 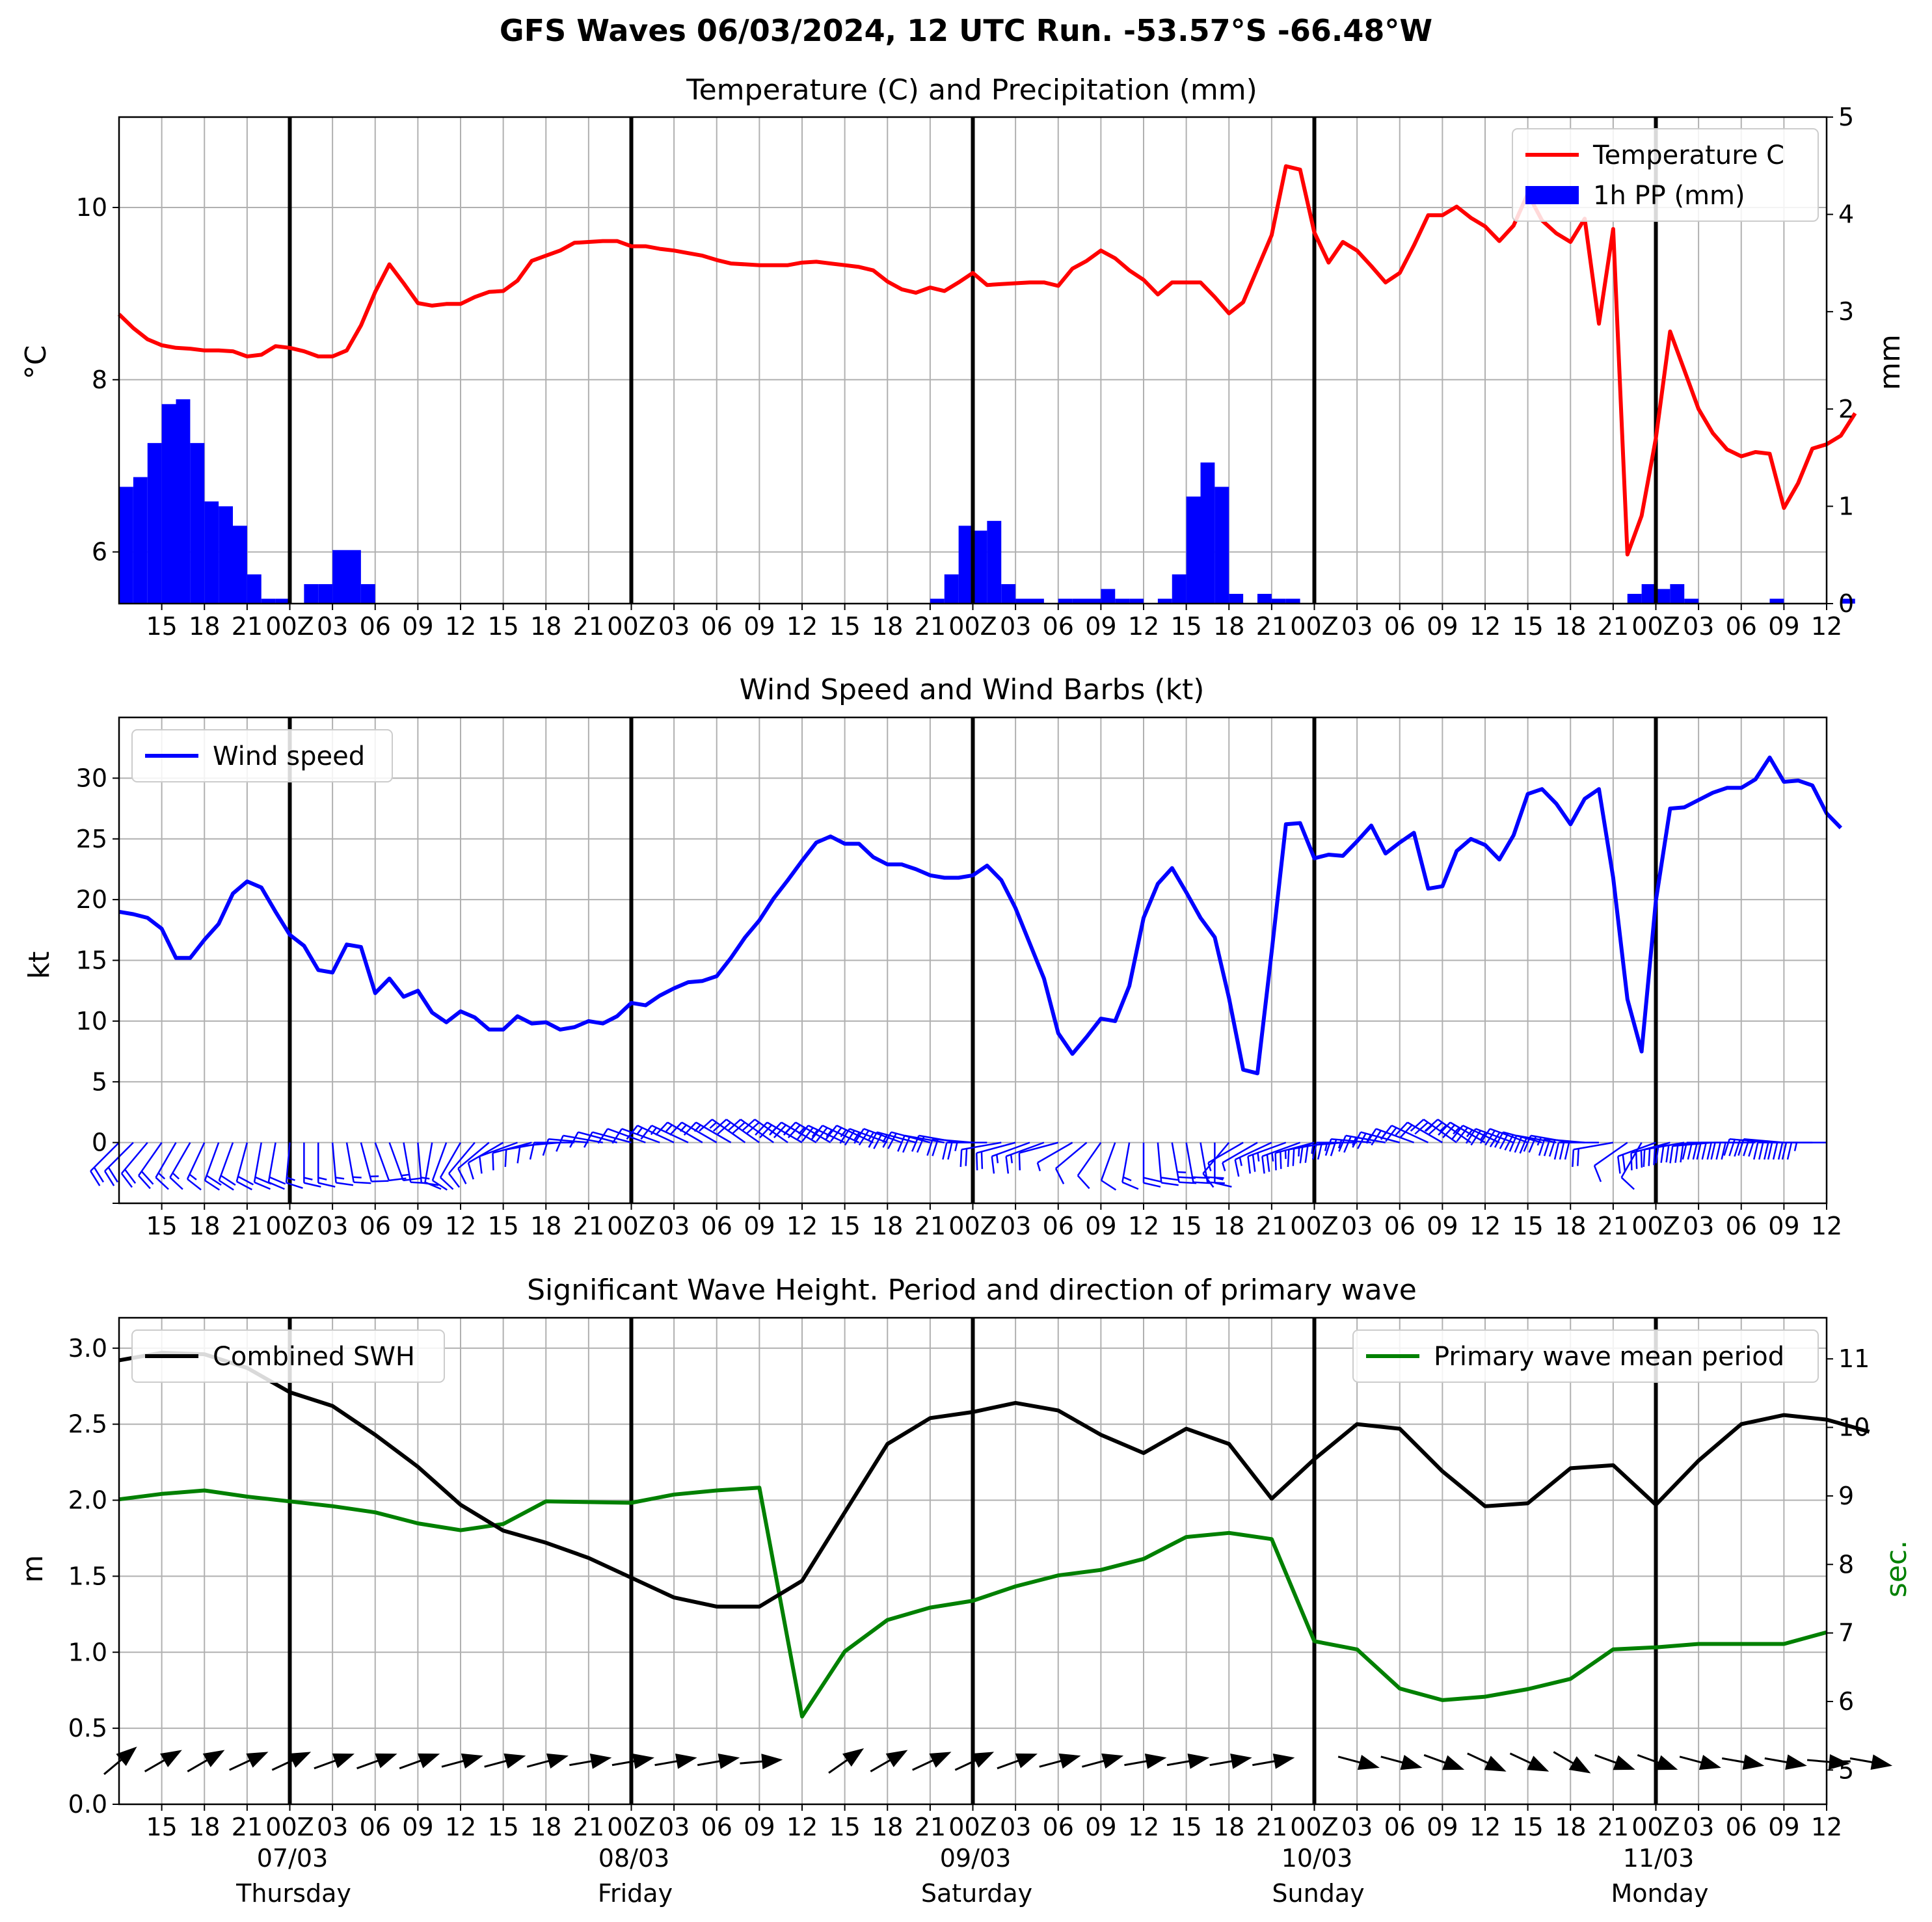 I want to click on y-tick-label: 1.0, so click(x=87, y=1652).